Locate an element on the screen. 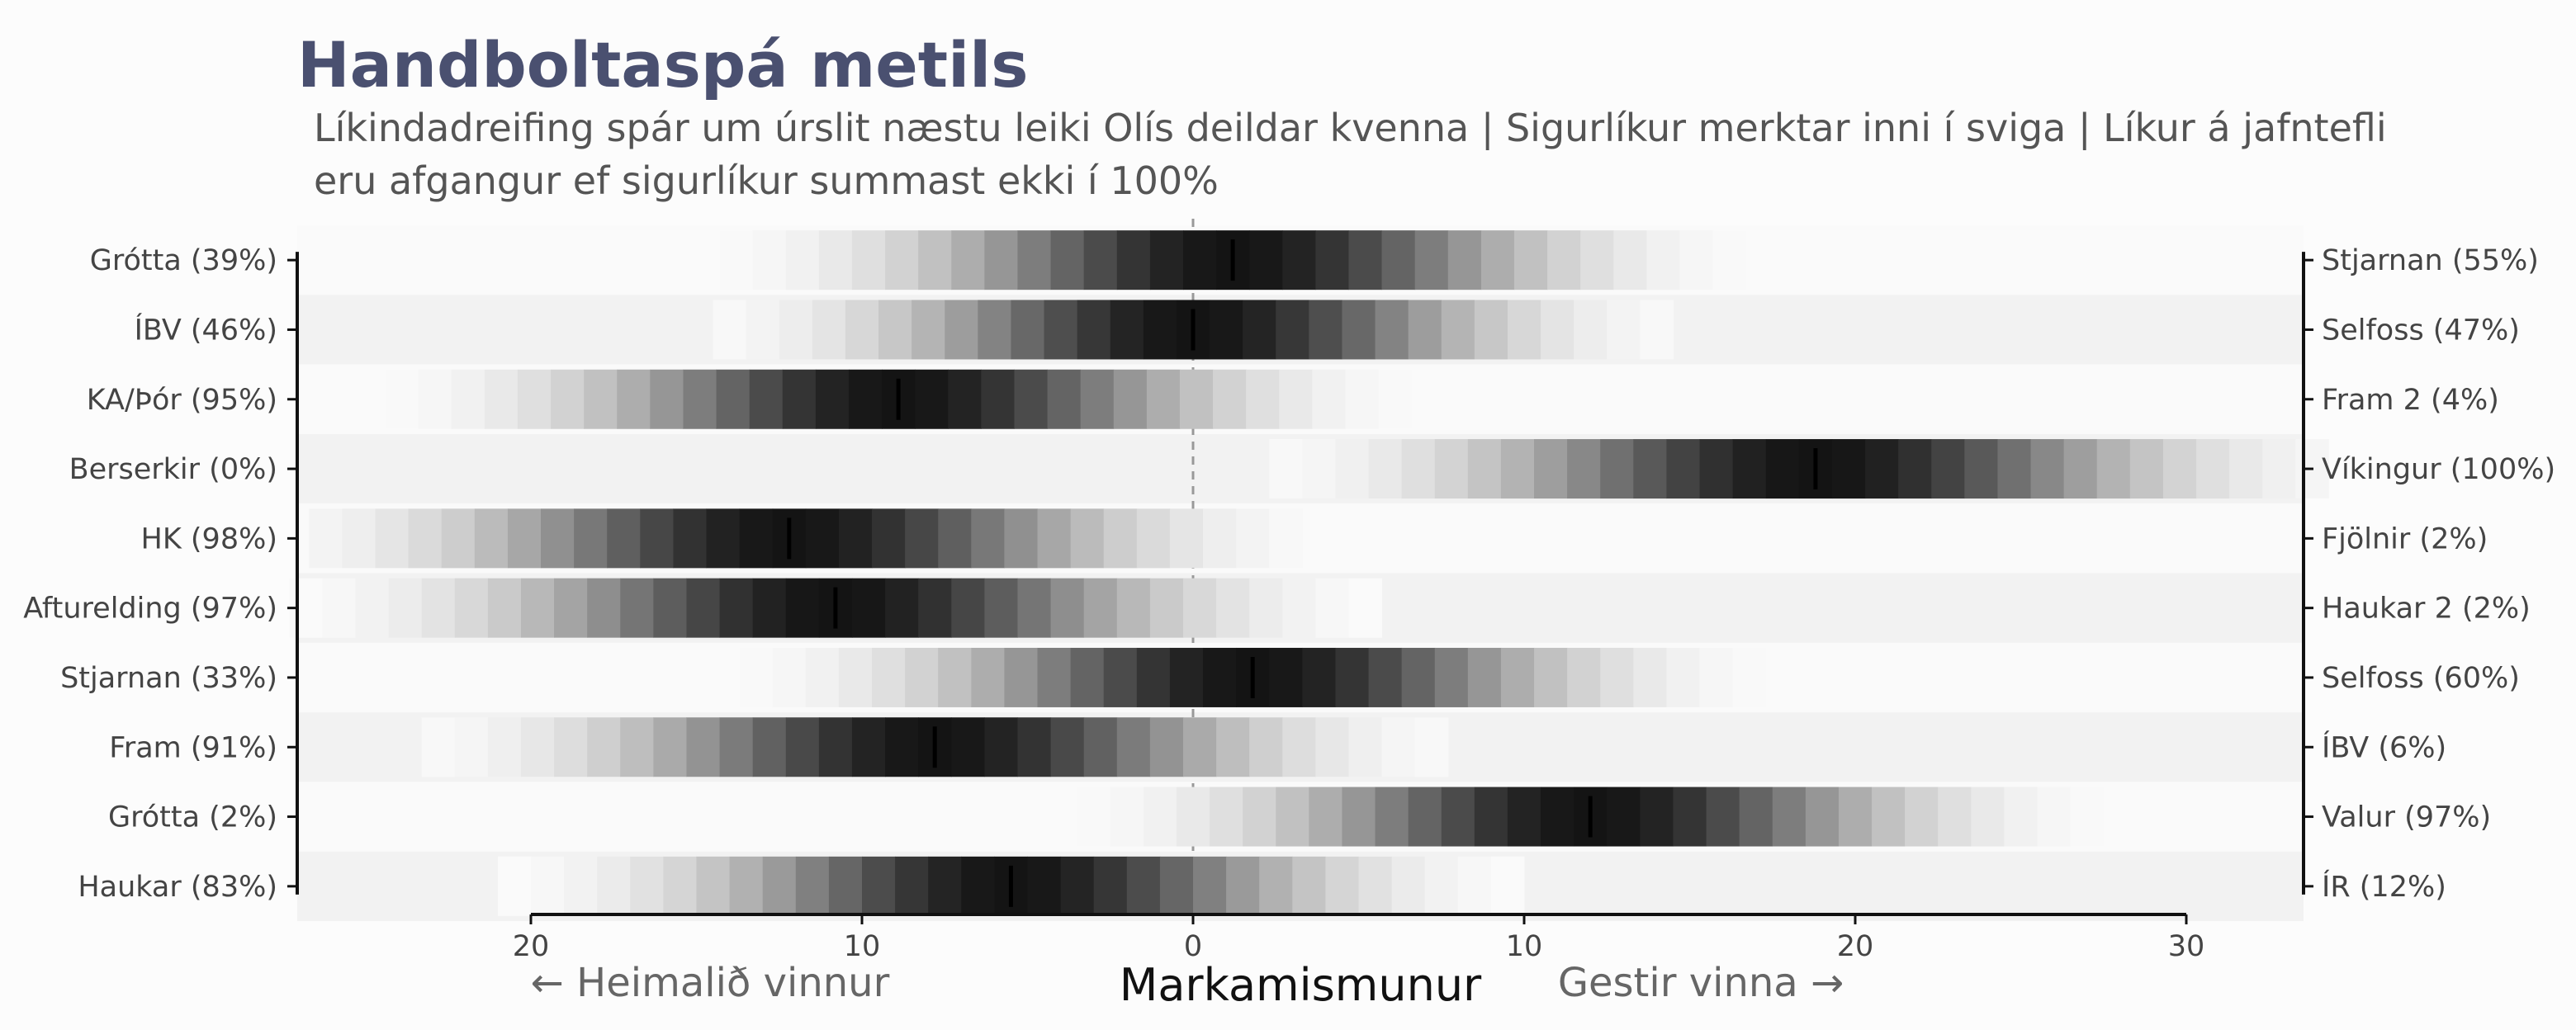 The image size is (2576, 1030). x-tick-label: 10 is located at coordinates (862, 946).